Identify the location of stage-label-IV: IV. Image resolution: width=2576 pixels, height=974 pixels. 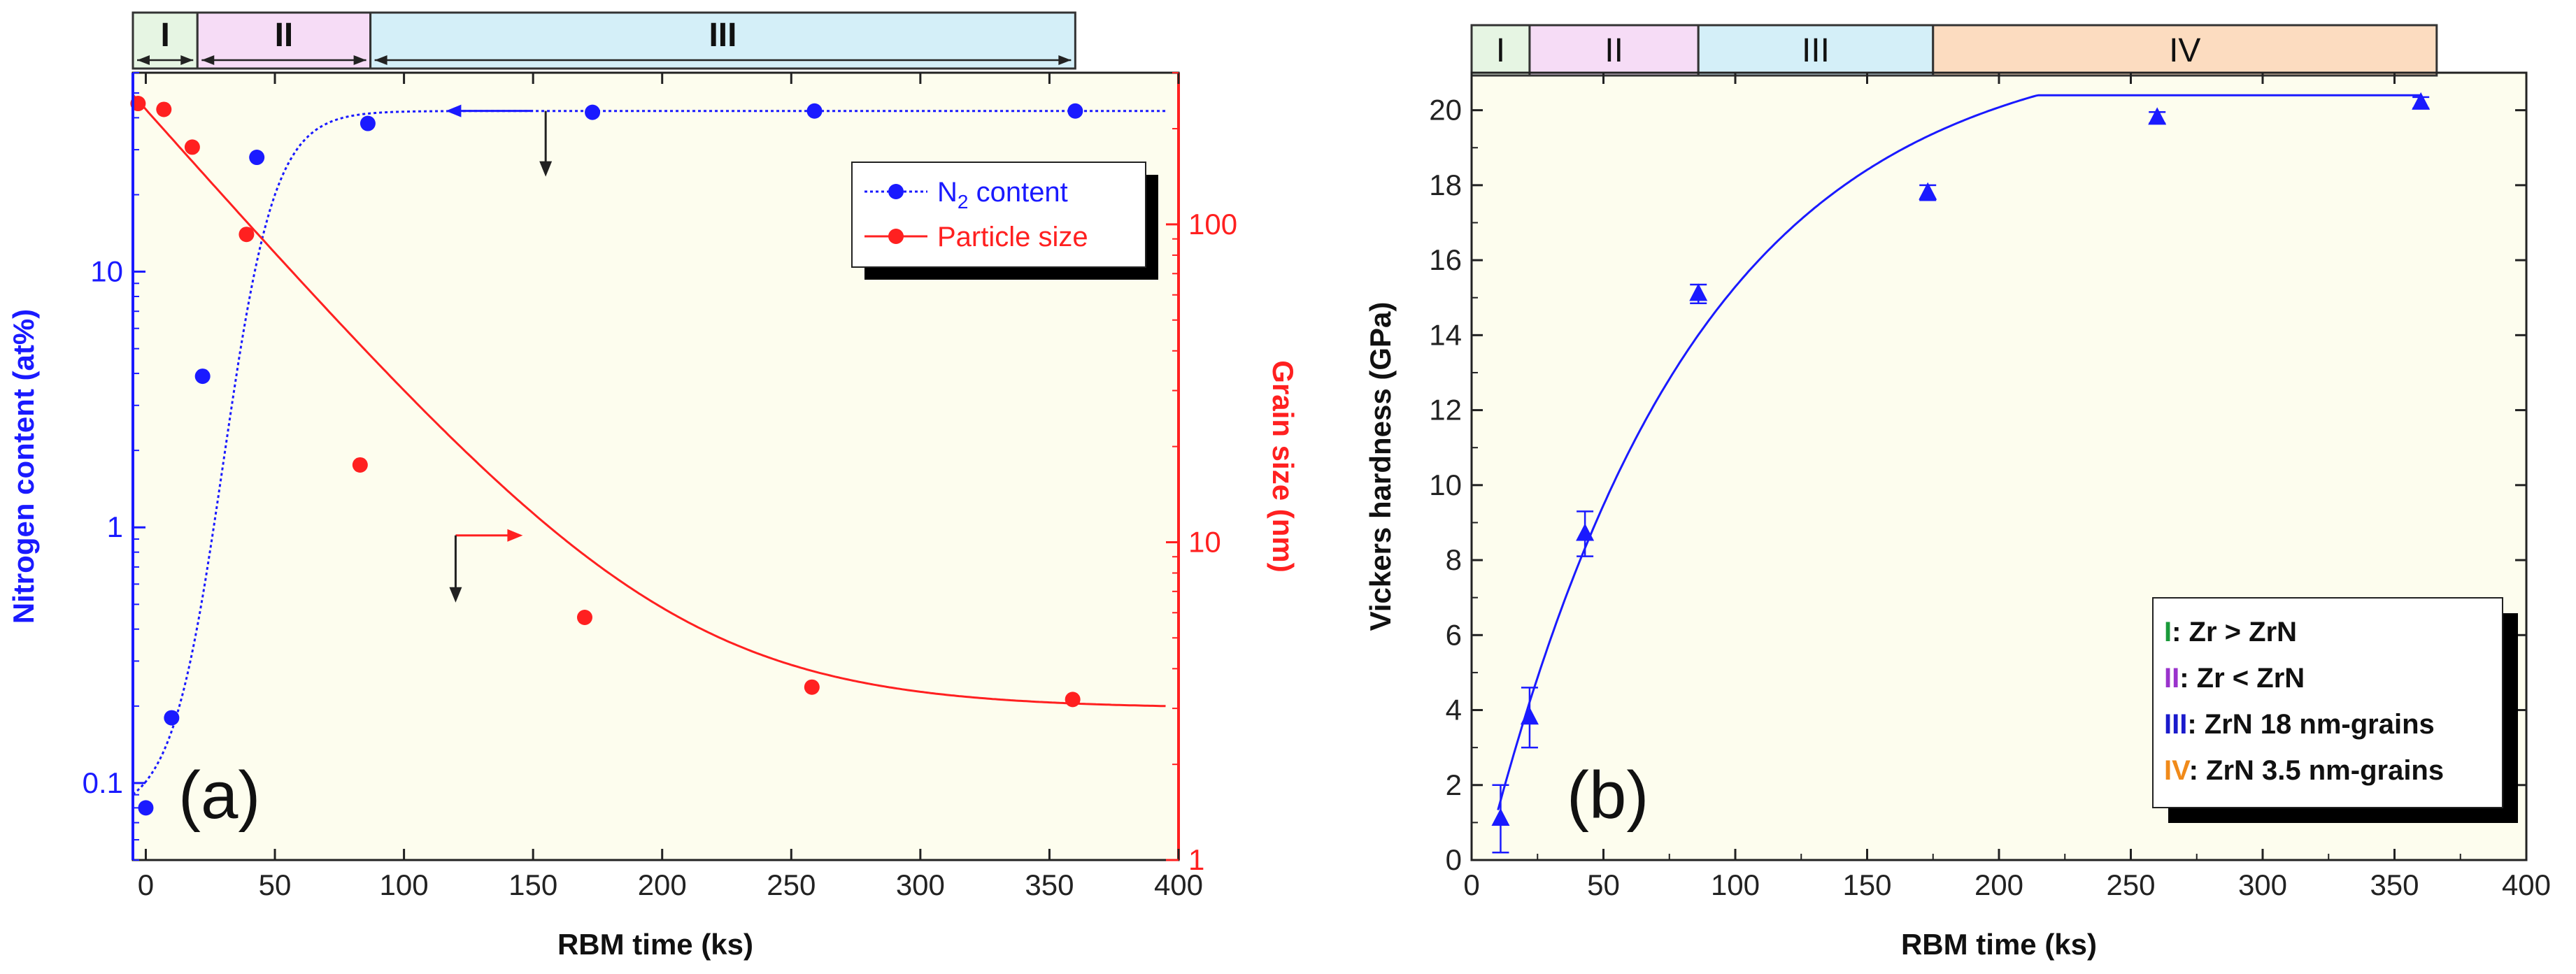
(2184, 50).